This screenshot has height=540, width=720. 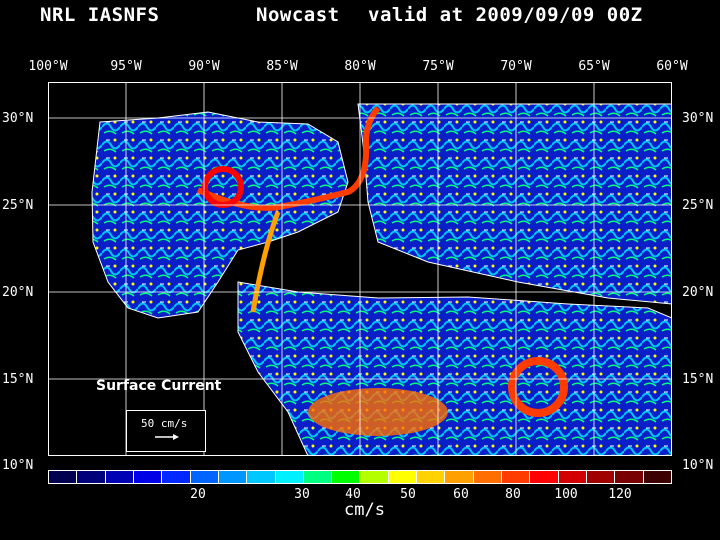 What do you see at coordinates (18, 118) in the screenshot?
I see `lat-label-left: 30°N` at bounding box center [18, 118].